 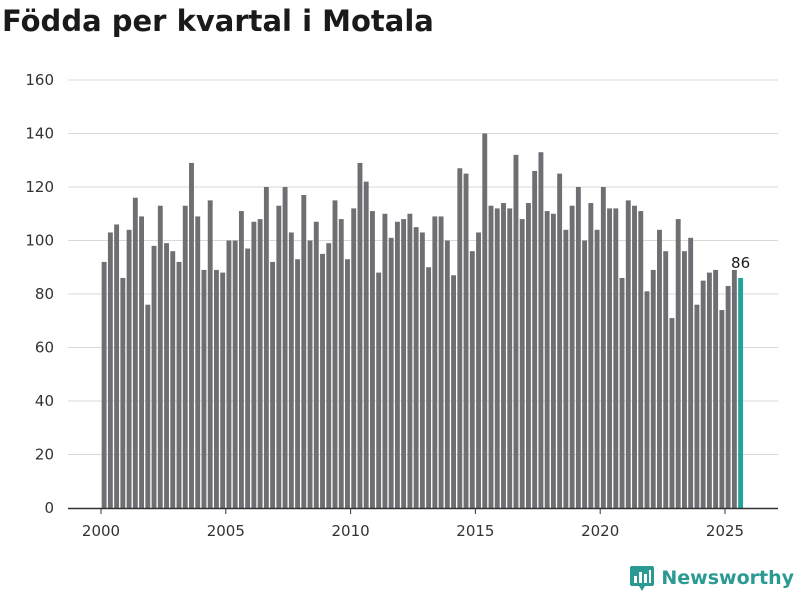 What do you see at coordinates (725, 531) in the screenshot?
I see `x-tick-label: 2025` at bounding box center [725, 531].